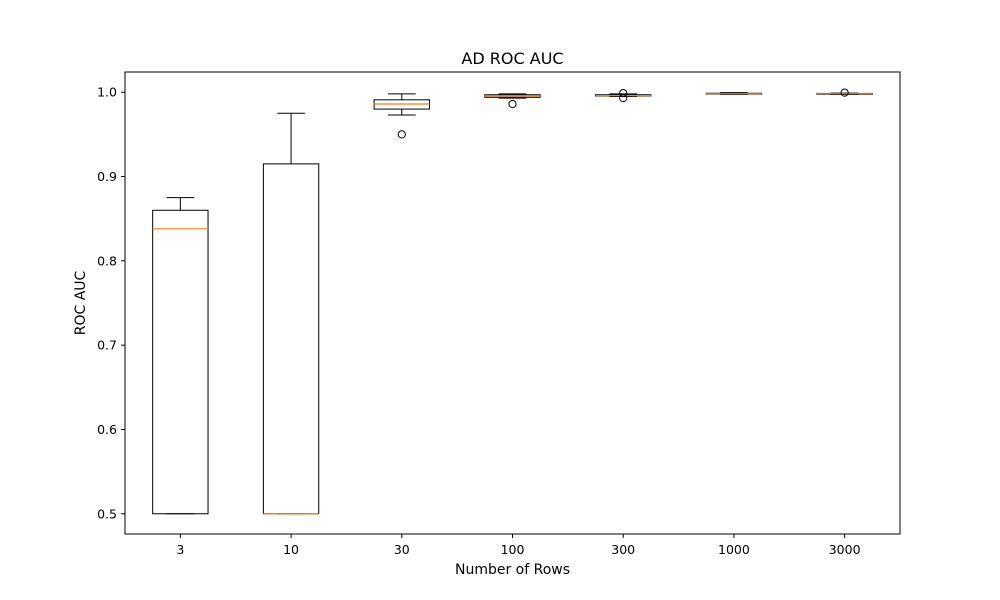  What do you see at coordinates (513, 549) in the screenshot?
I see `x-tick-label: 100` at bounding box center [513, 549].